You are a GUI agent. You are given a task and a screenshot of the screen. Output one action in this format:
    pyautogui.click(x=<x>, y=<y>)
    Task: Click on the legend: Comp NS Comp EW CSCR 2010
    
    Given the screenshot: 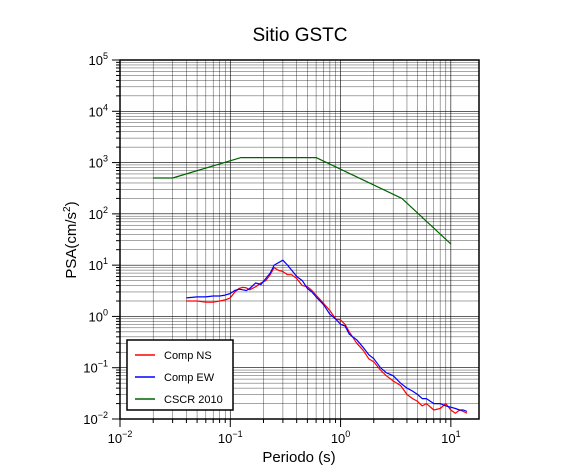 What is the action you would take?
    pyautogui.click(x=180, y=375)
    